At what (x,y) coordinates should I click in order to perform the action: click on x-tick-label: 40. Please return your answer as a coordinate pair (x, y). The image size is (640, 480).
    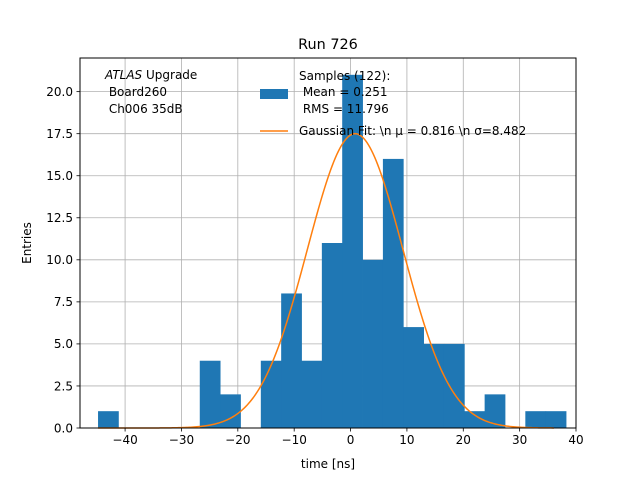
    Looking at the image, I should click on (575, 440).